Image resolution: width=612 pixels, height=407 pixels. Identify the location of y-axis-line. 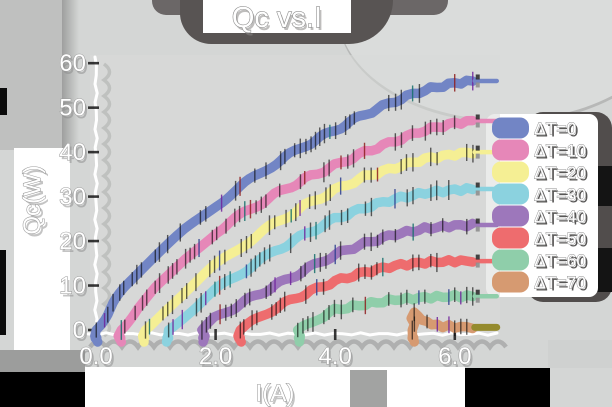
(96, 197).